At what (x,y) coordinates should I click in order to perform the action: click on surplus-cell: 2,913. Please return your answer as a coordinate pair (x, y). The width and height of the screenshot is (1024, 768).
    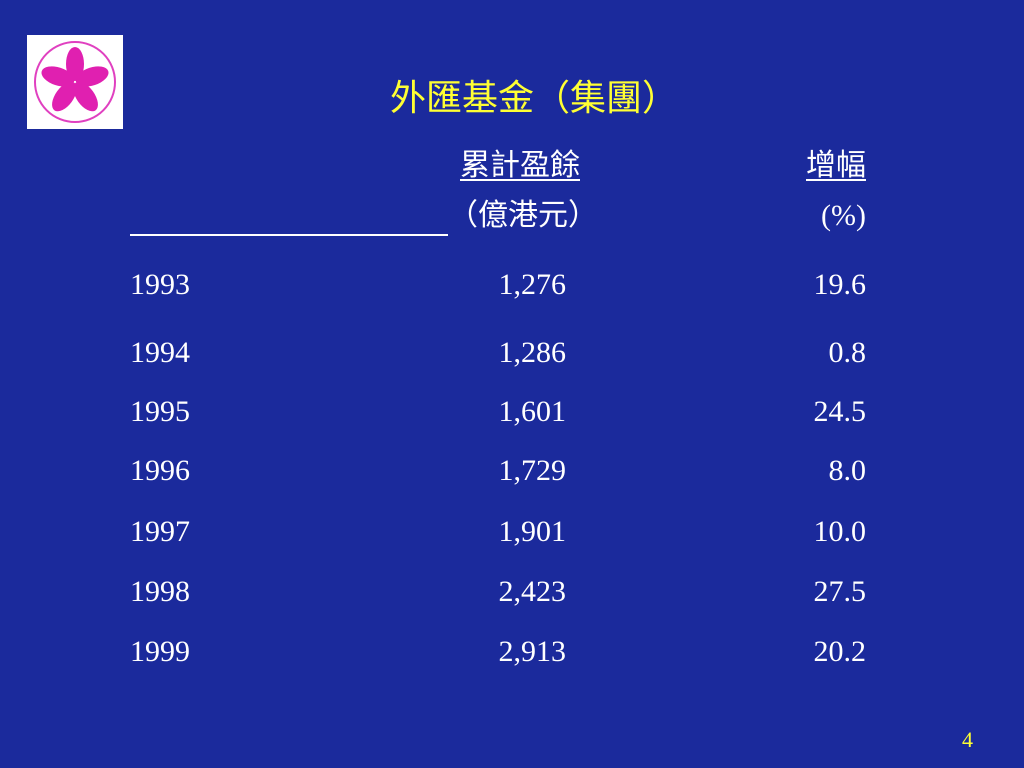
    Looking at the image, I should click on (532, 651).